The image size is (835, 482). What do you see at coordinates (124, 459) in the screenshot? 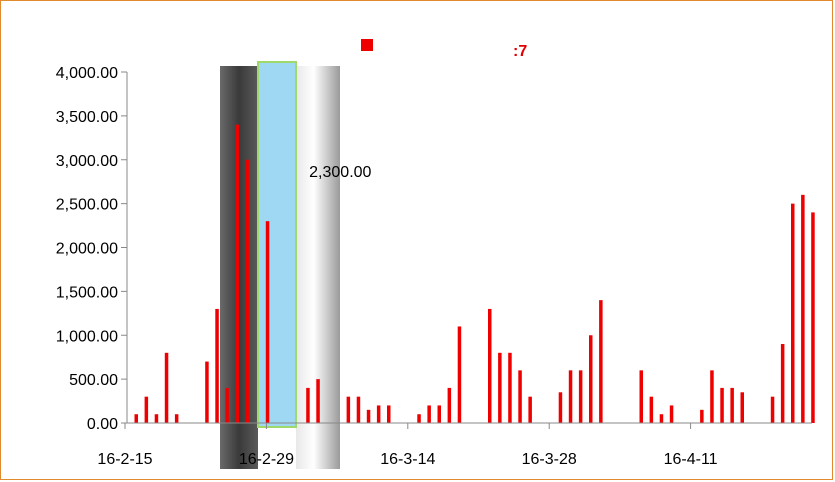
I see `x-tick-label: 16-2-15` at bounding box center [124, 459].